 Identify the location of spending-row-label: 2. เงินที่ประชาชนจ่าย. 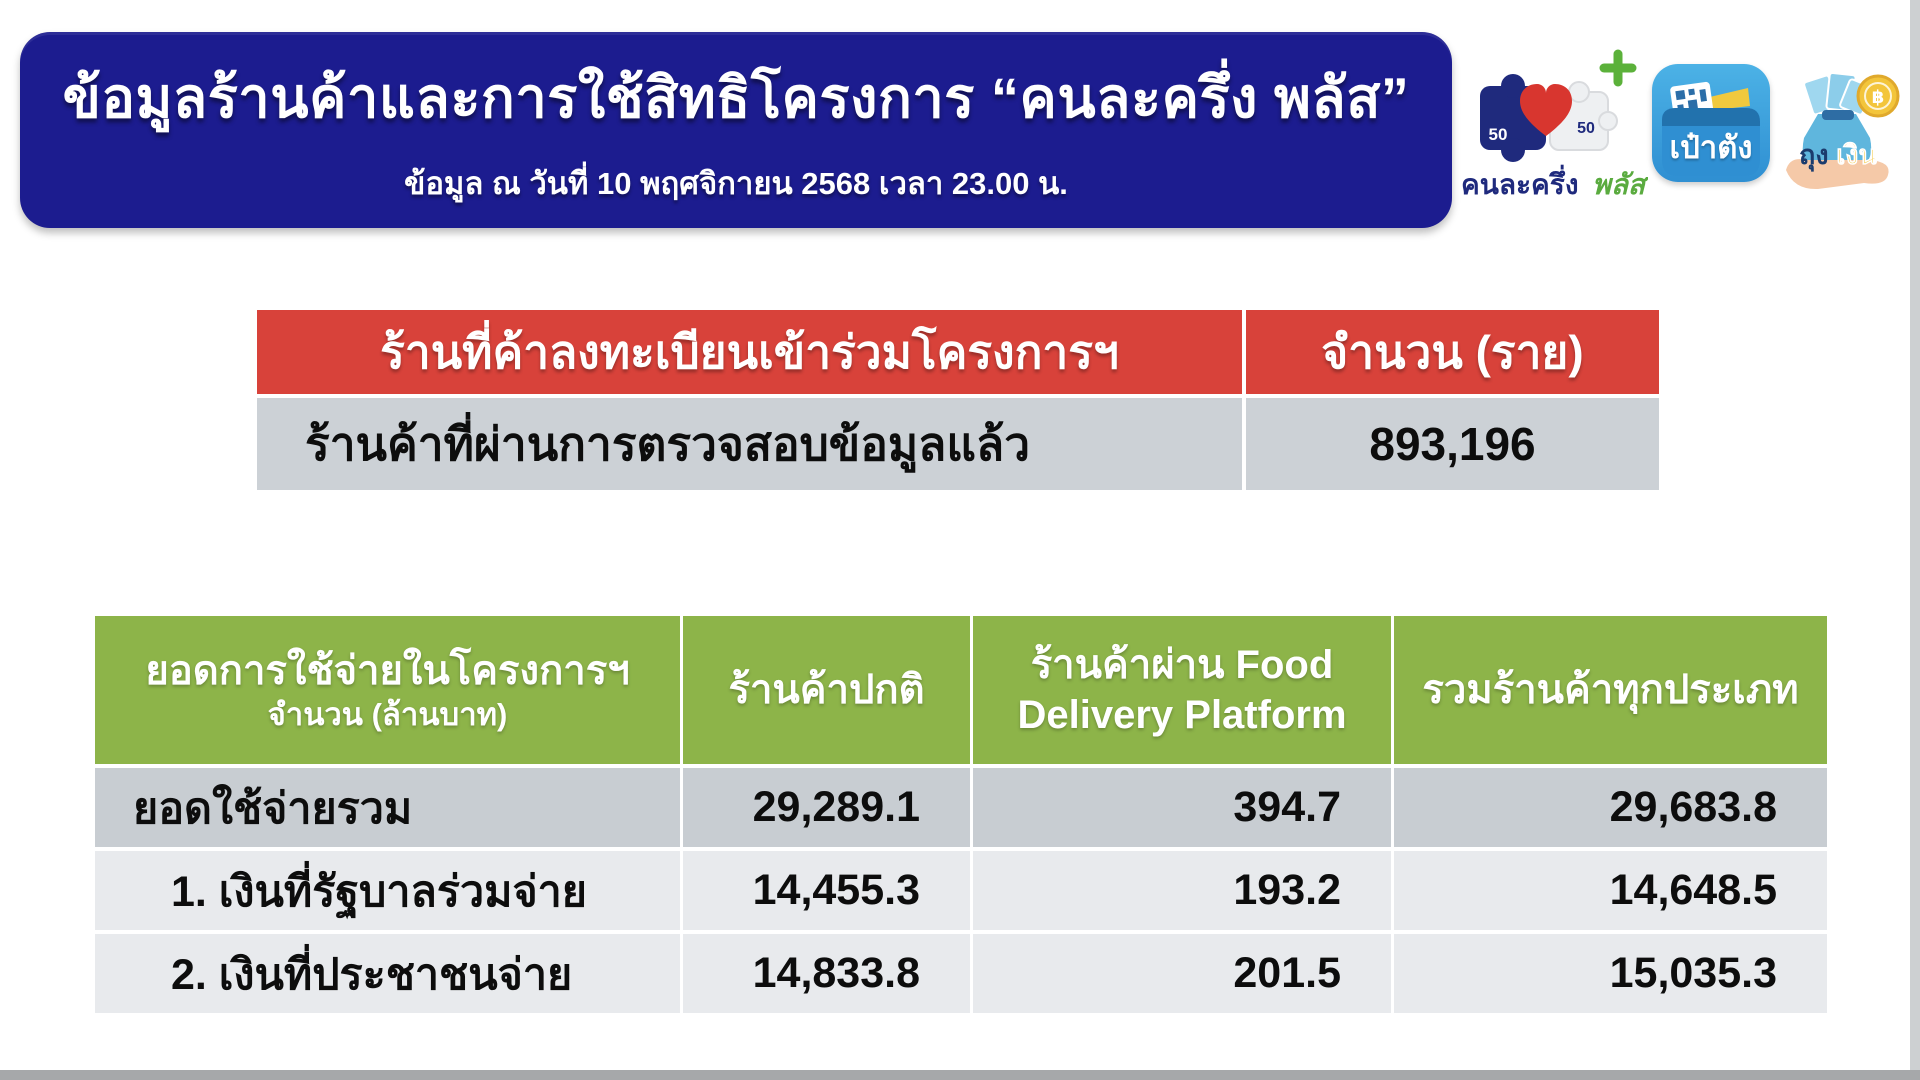
(387, 973).